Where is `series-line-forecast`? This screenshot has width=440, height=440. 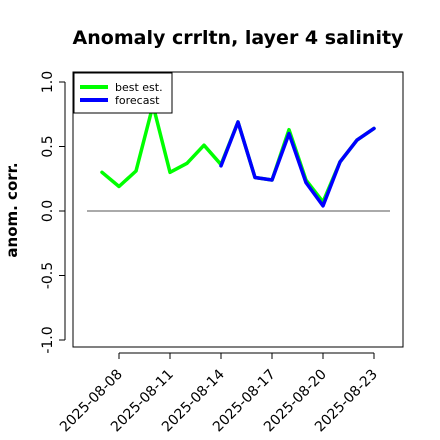
series-line-forecast is located at coordinates (297, 164).